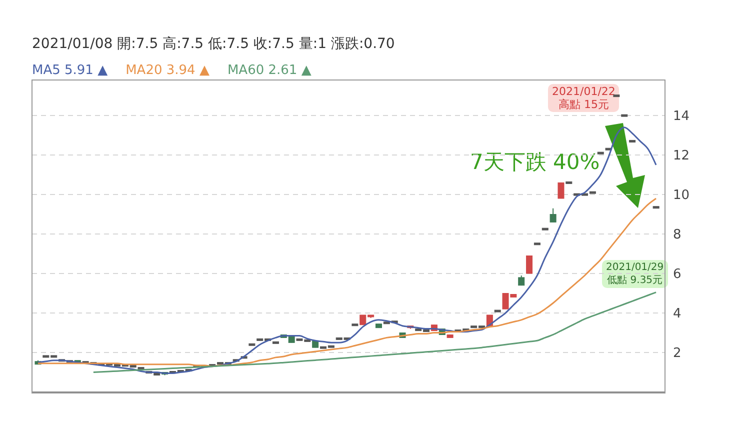  Describe the element at coordinates (70, 70) in the screenshot. I see `text: MA5 5.91 ▲` at that location.